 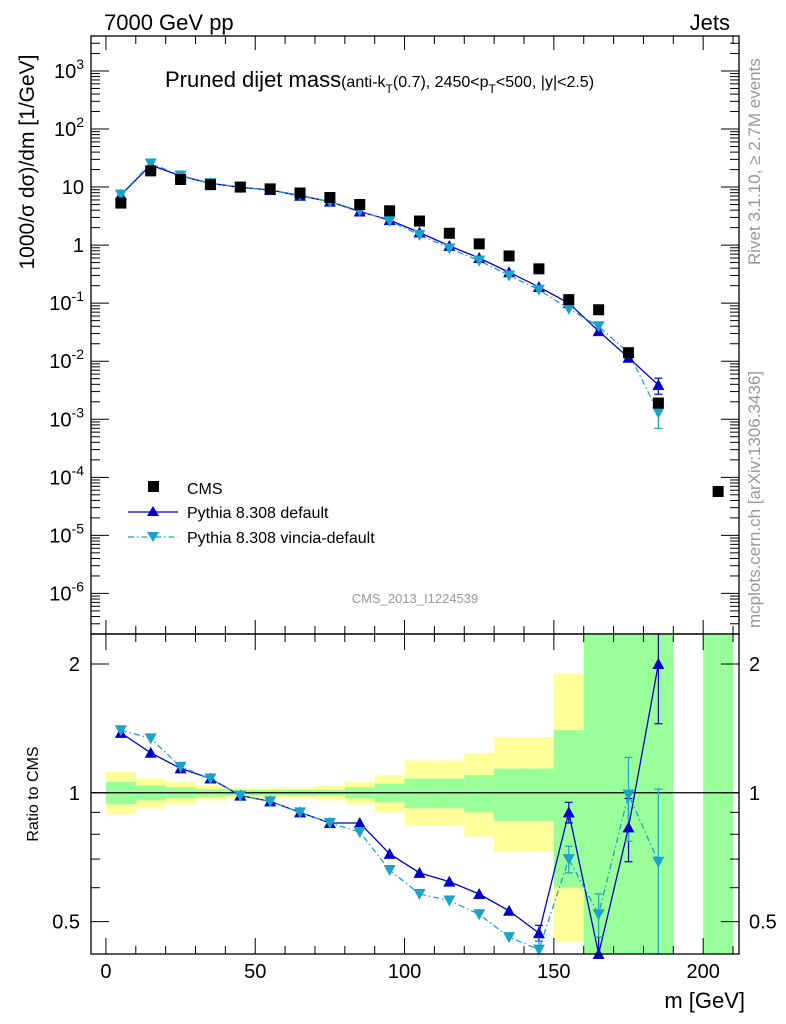 I want to click on main-ytick-label: 10⁻⁵, so click(x=66, y=533).